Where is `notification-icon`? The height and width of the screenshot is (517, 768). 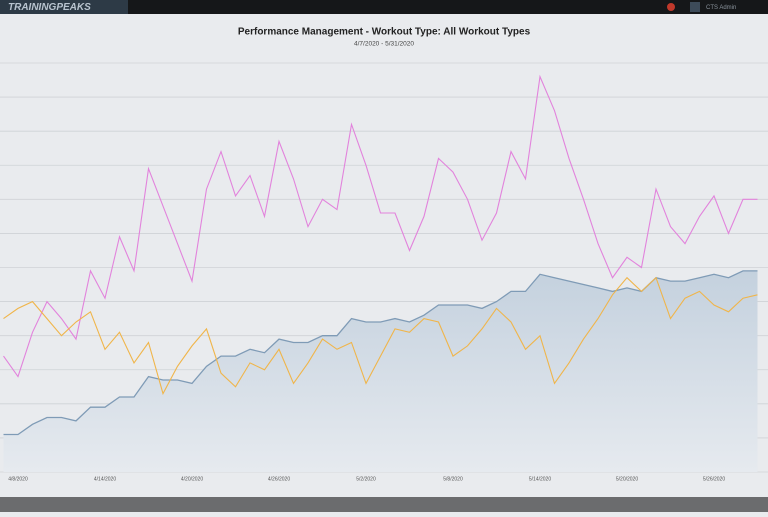 notification-icon is located at coordinates (671, 7).